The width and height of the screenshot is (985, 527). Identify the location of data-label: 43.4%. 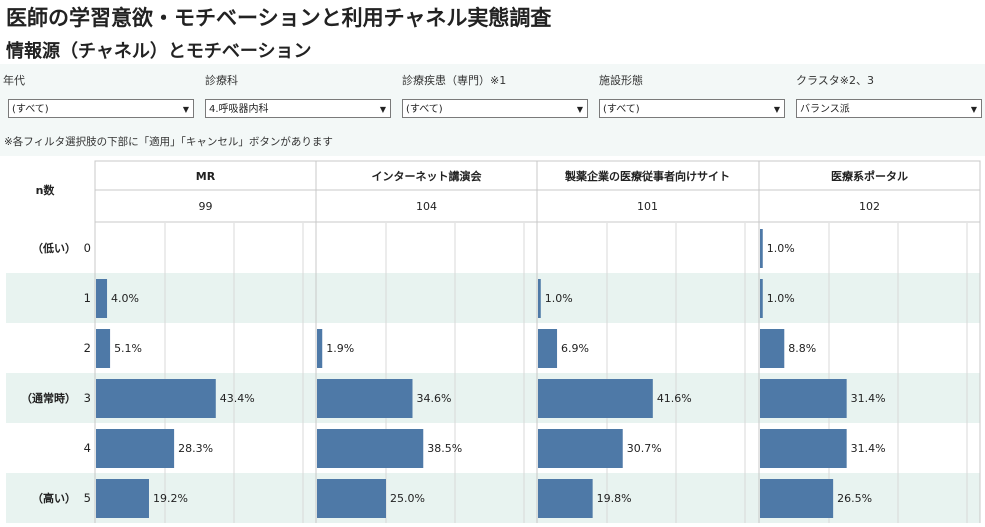
(237, 398).